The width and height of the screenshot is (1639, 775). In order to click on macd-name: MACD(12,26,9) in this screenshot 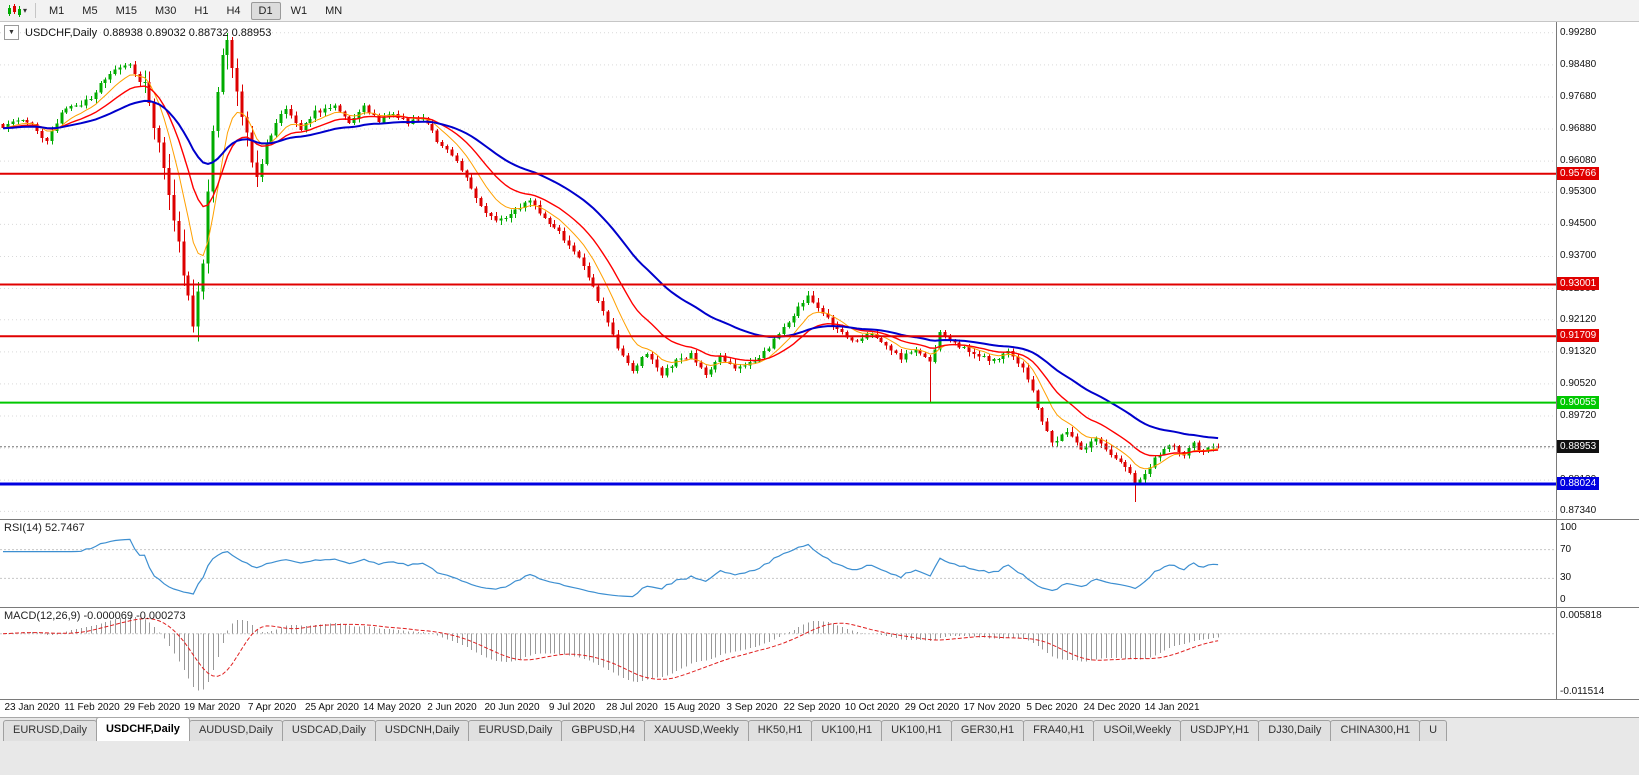, I will do `click(42, 616)`.